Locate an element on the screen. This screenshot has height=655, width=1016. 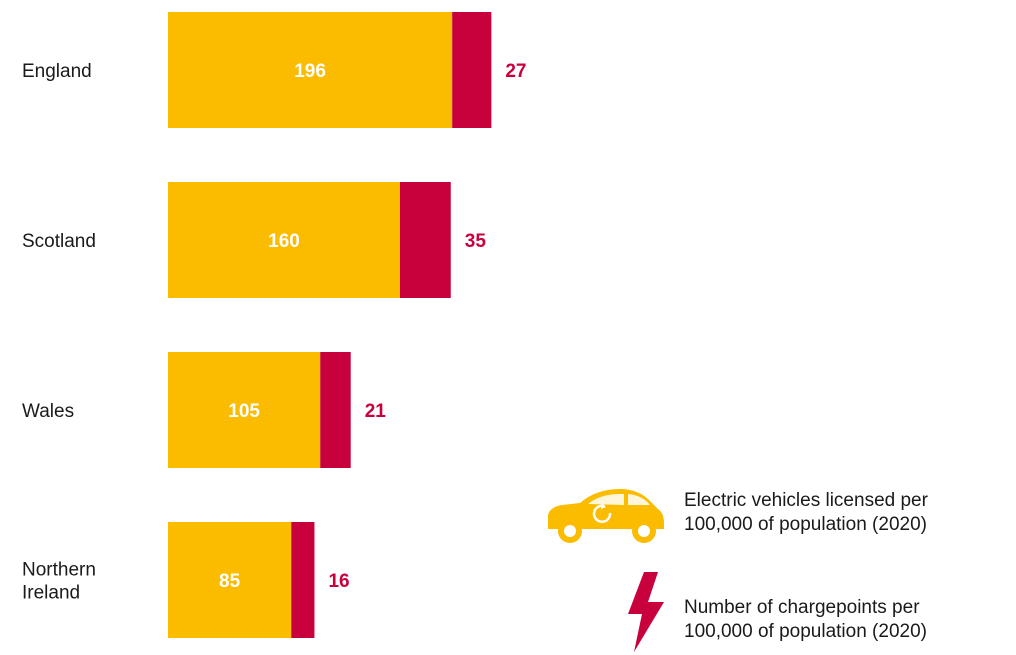
ev-bar-northern-ireland is located at coordinates (230, 580).